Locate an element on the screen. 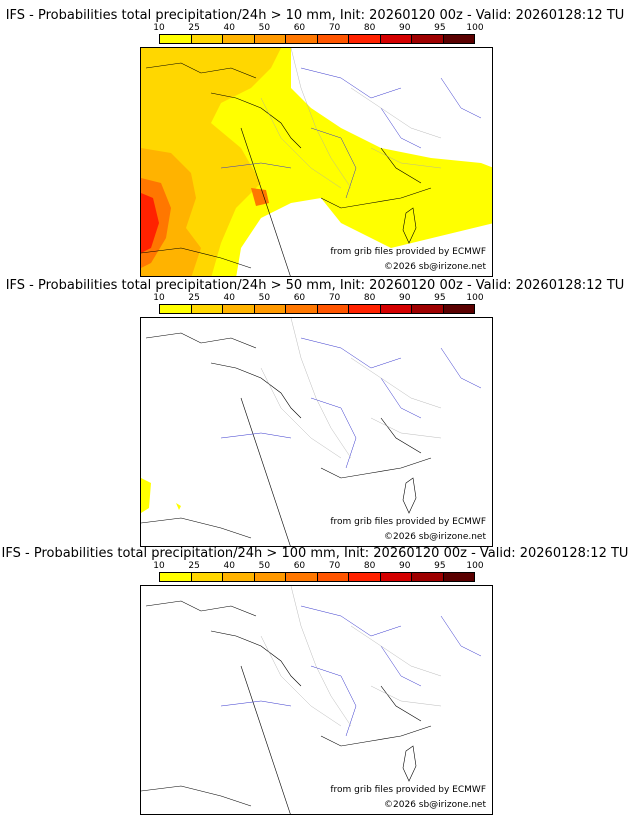 The image size is (630, 828). prob-field-60-spot is located at coordinates (260, 197).